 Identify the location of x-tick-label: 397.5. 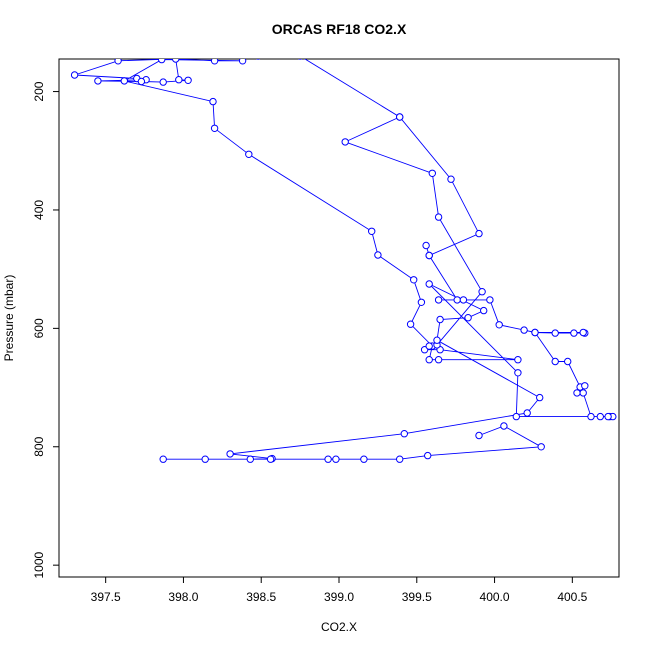
(106, 597).